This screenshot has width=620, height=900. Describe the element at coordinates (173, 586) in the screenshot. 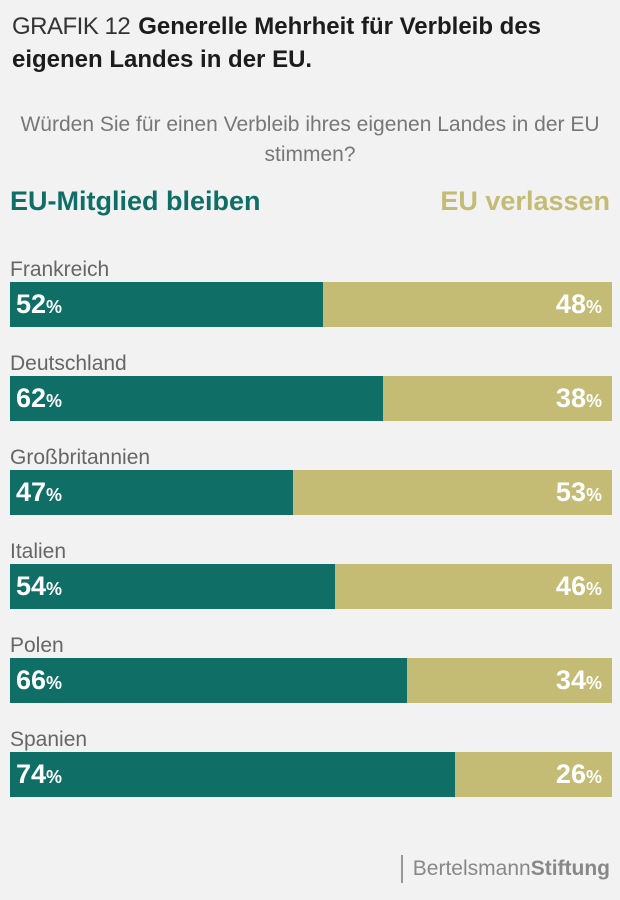

I see `bar-remain: 54%` at that location.